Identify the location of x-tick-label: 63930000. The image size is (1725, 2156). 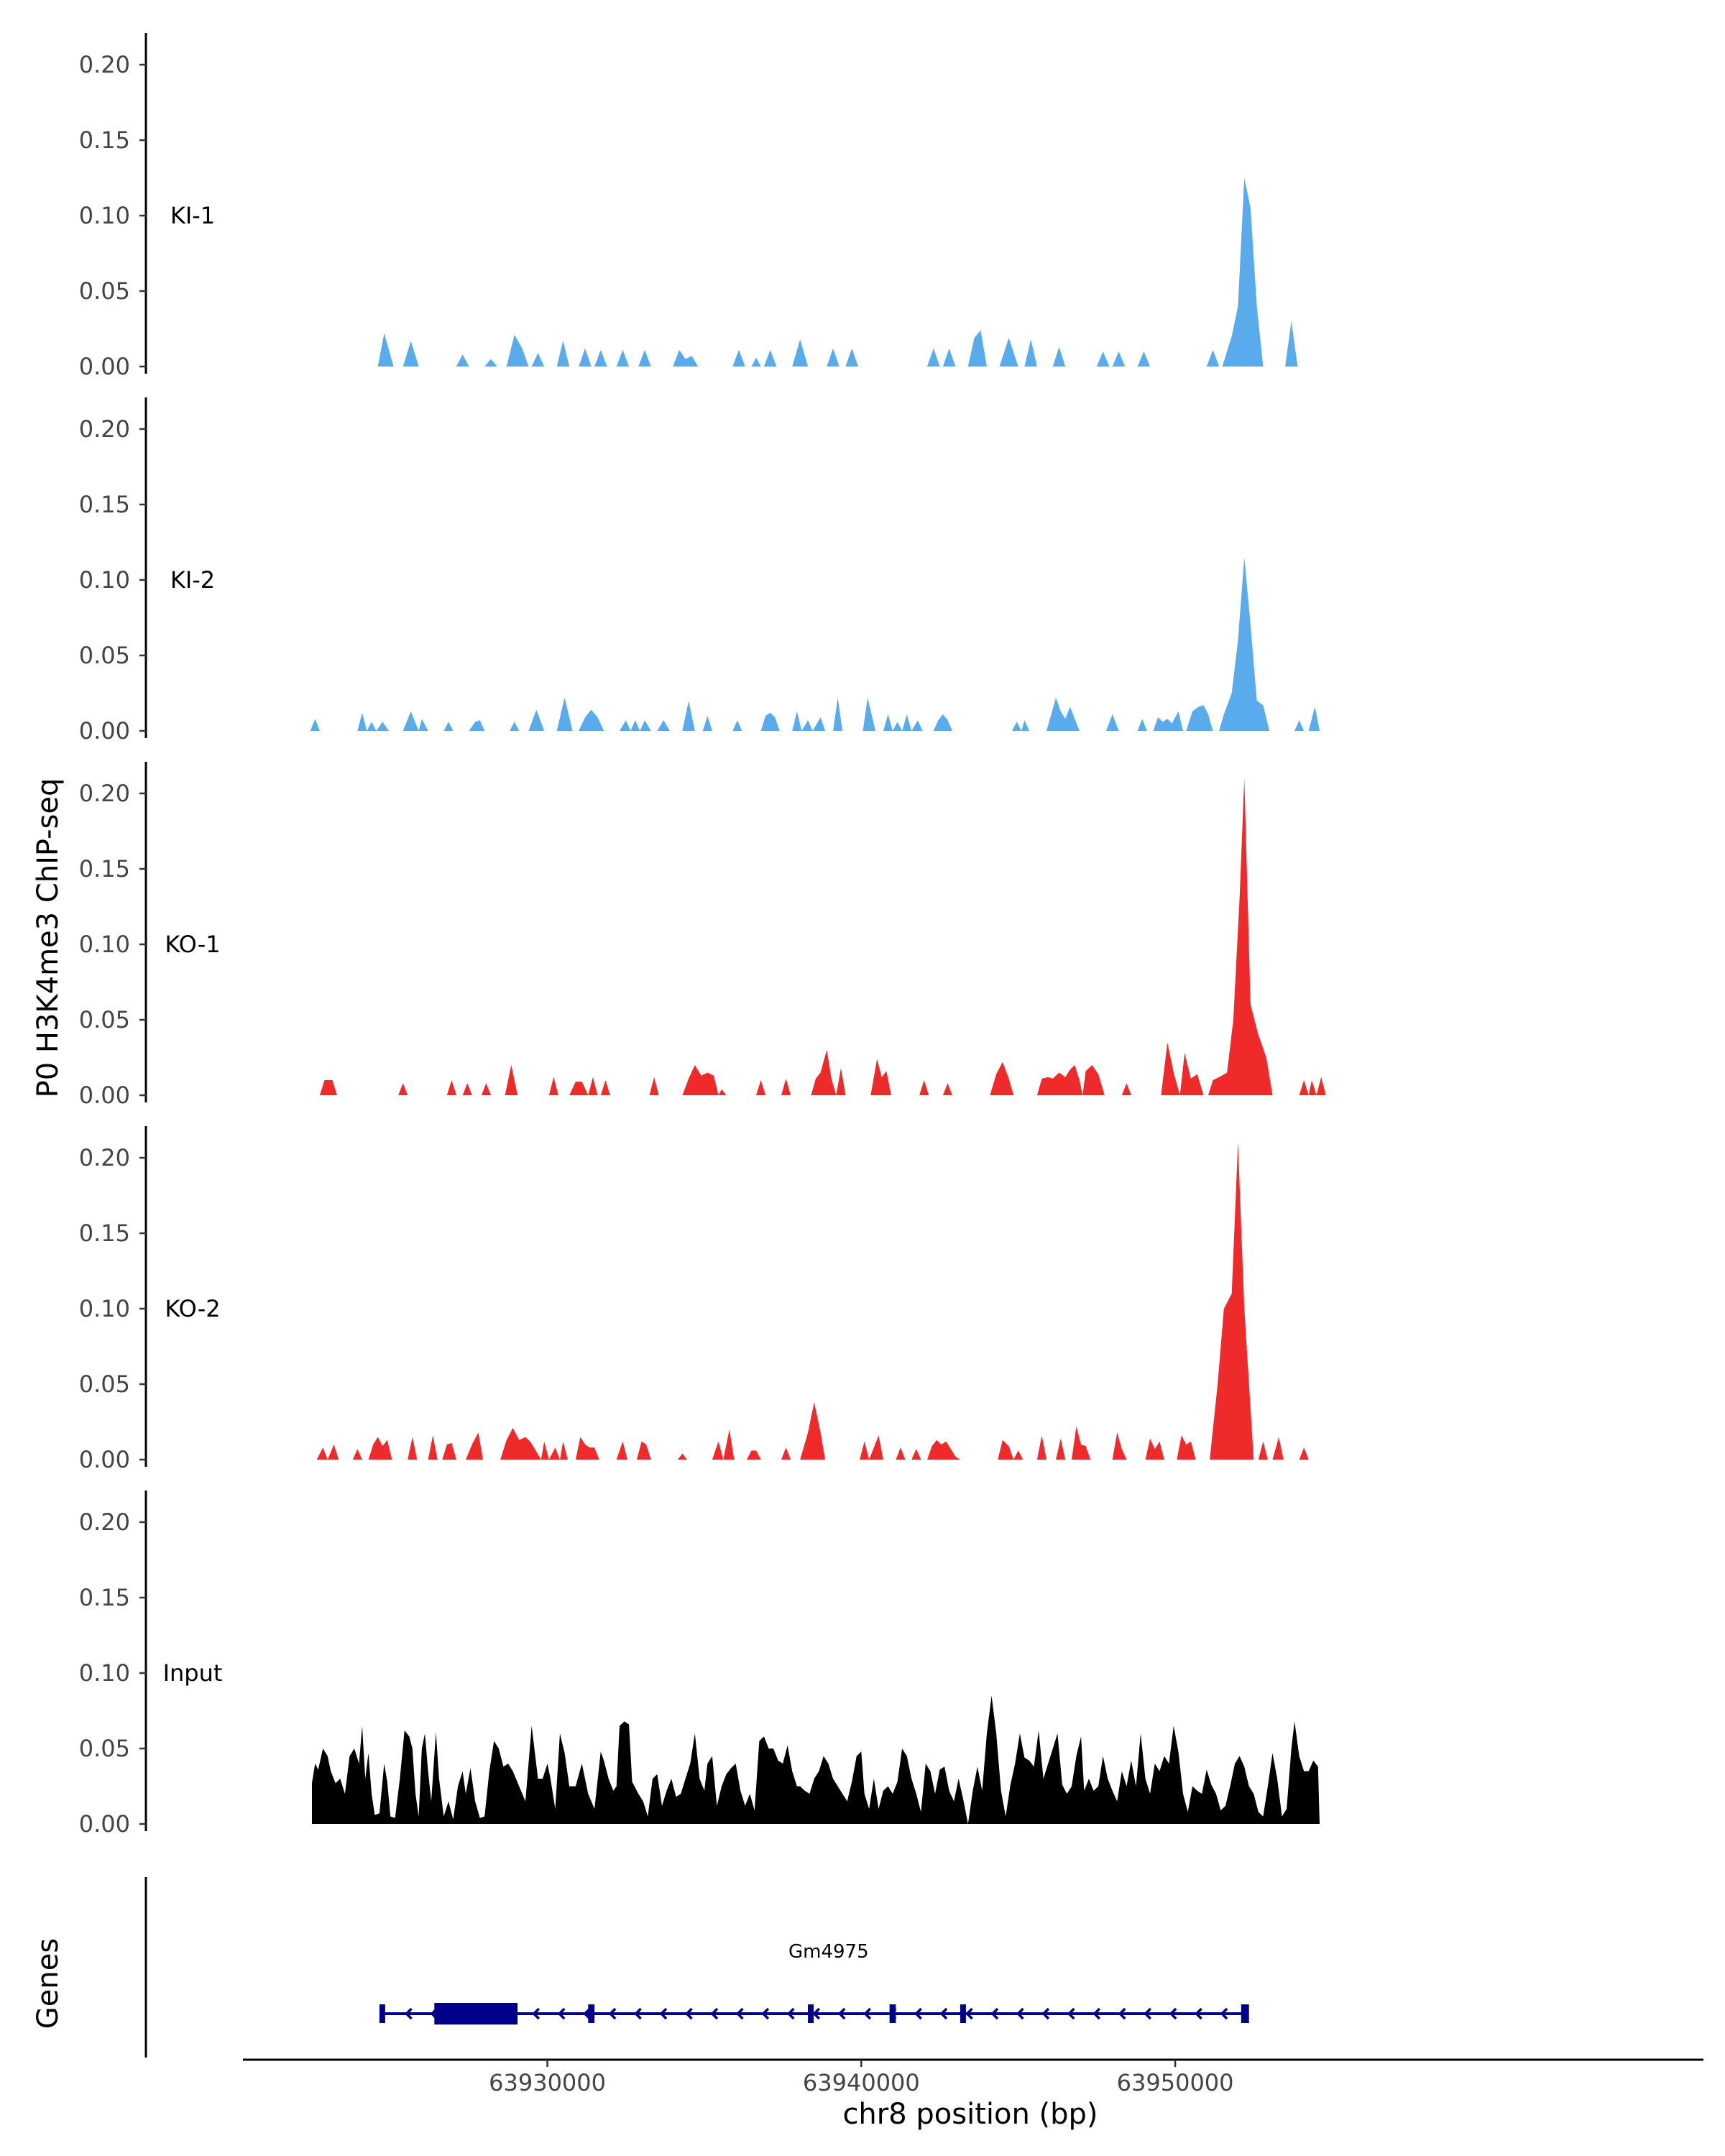
(547, 2082).